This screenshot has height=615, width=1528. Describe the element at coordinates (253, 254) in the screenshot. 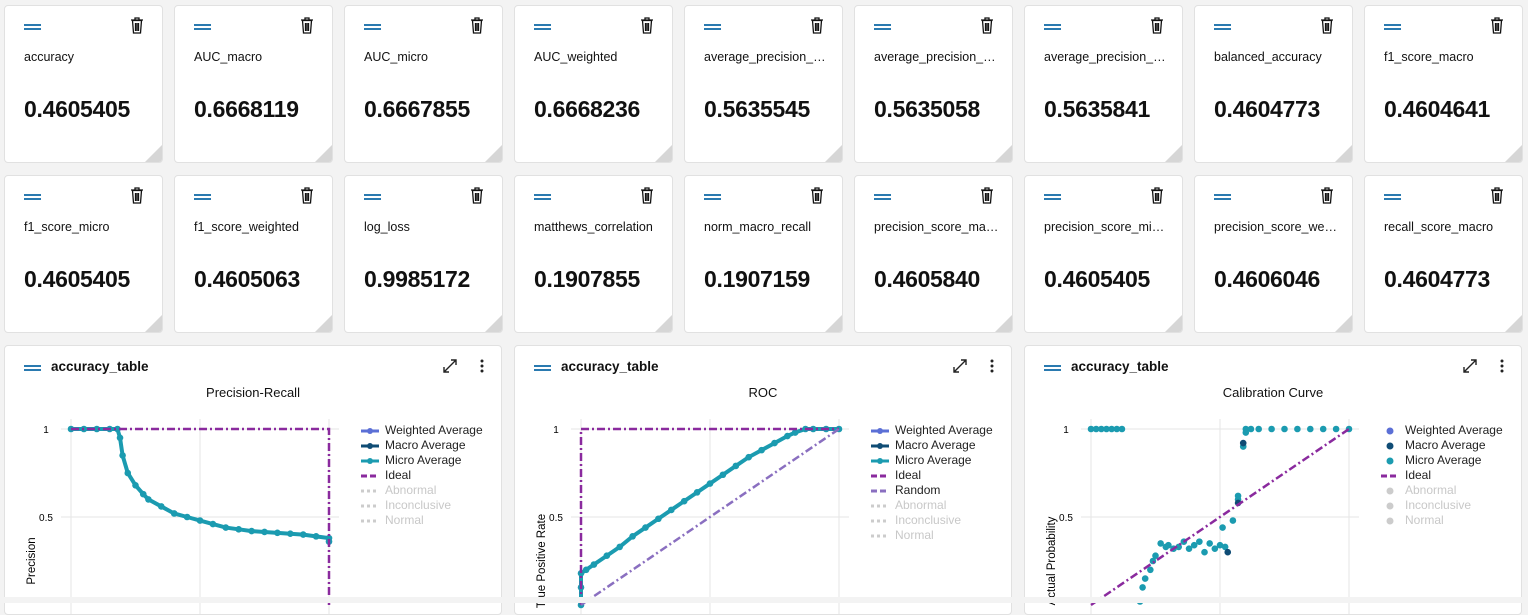

I see `metric-card: f1_score_weighted 0.4605063` at that location.